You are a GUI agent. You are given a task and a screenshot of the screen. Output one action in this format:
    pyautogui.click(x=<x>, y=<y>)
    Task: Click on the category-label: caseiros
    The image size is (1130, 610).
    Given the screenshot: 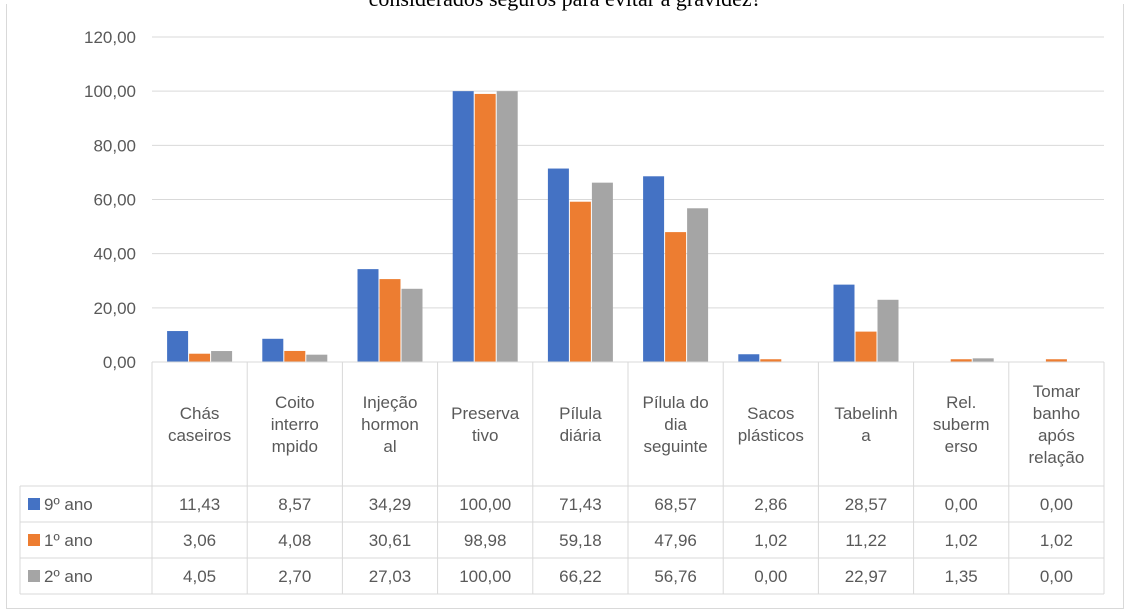 What is the action you would take?
    pyautogui.click(x=199, y=435)
    